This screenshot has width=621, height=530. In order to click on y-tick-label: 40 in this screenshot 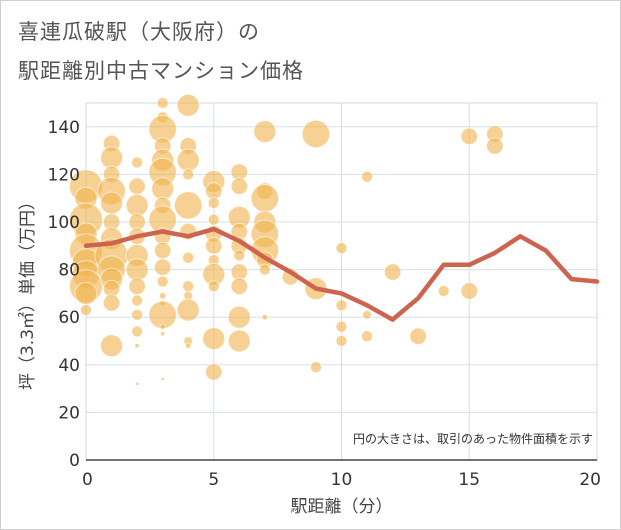, I will do `click(69, 366)`.